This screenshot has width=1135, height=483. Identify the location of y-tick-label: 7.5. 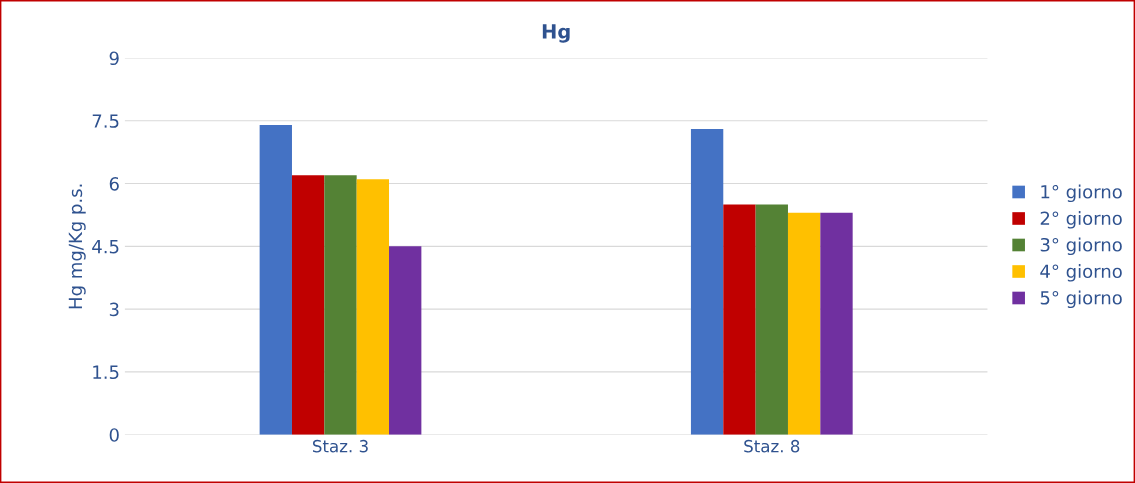
(105, 121).